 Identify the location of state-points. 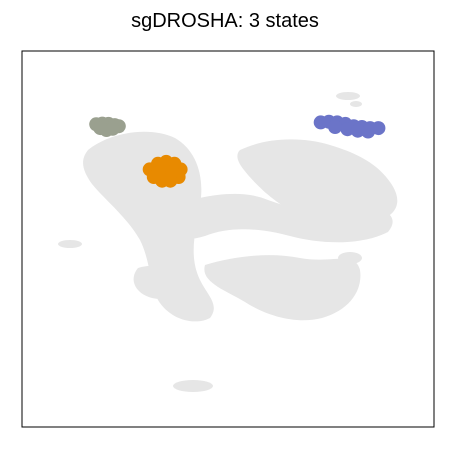
(237, 151).